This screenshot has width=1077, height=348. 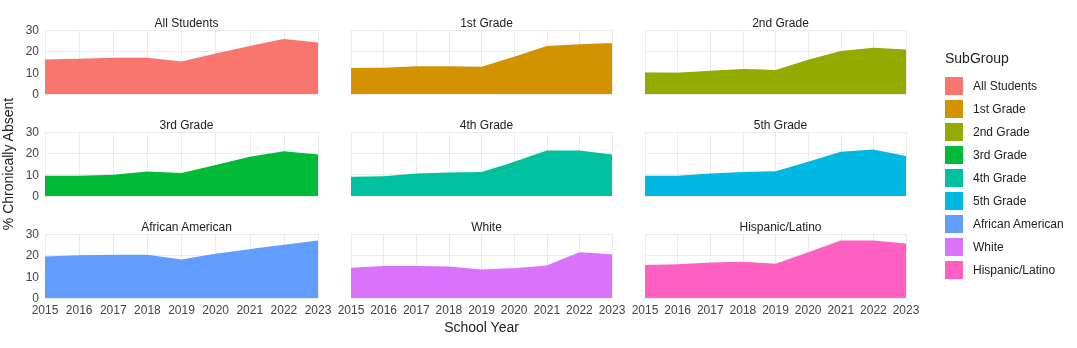 I want to click on x-axis-title: School Year, so click(x=482, y=327).